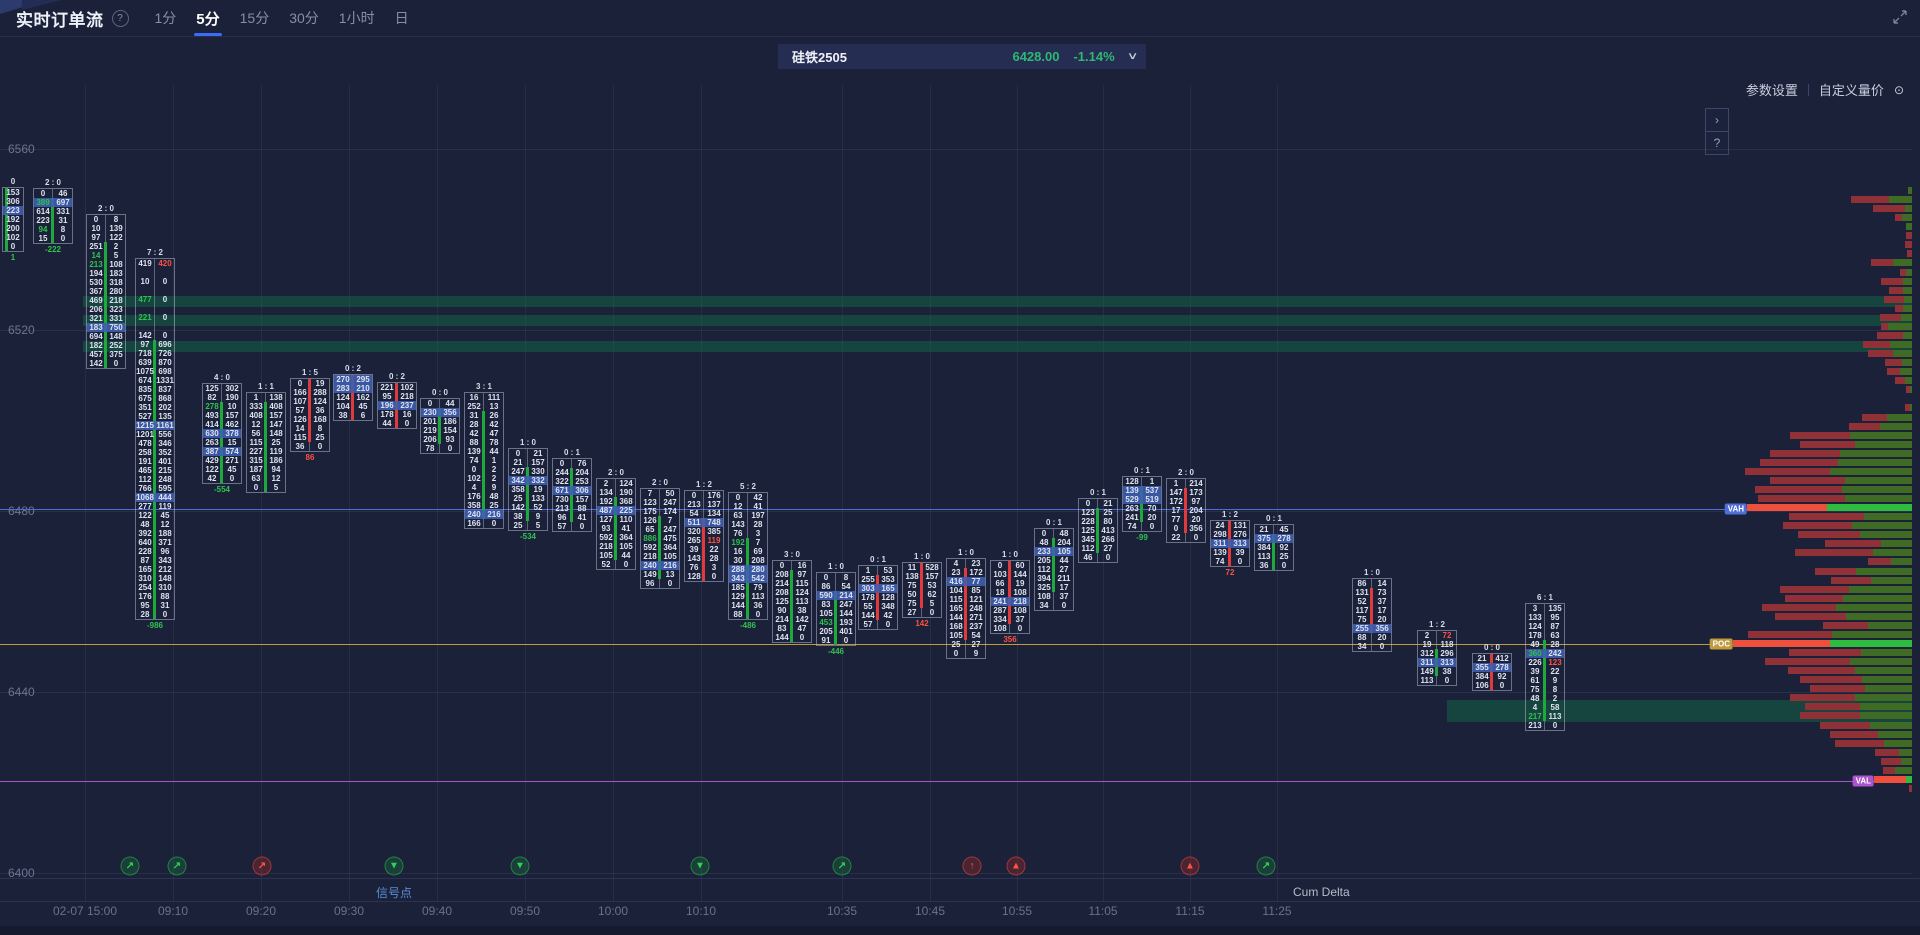 The image size is (1920, 935). I want to click on signal-marker-sell: ↗, so click(262, 866).